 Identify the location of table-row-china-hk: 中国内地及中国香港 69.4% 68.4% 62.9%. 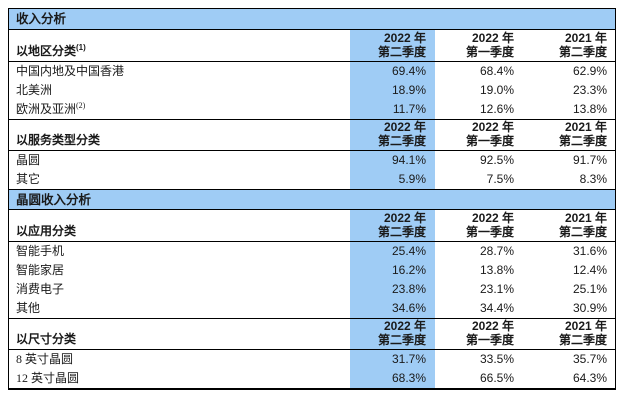
(312, 71).